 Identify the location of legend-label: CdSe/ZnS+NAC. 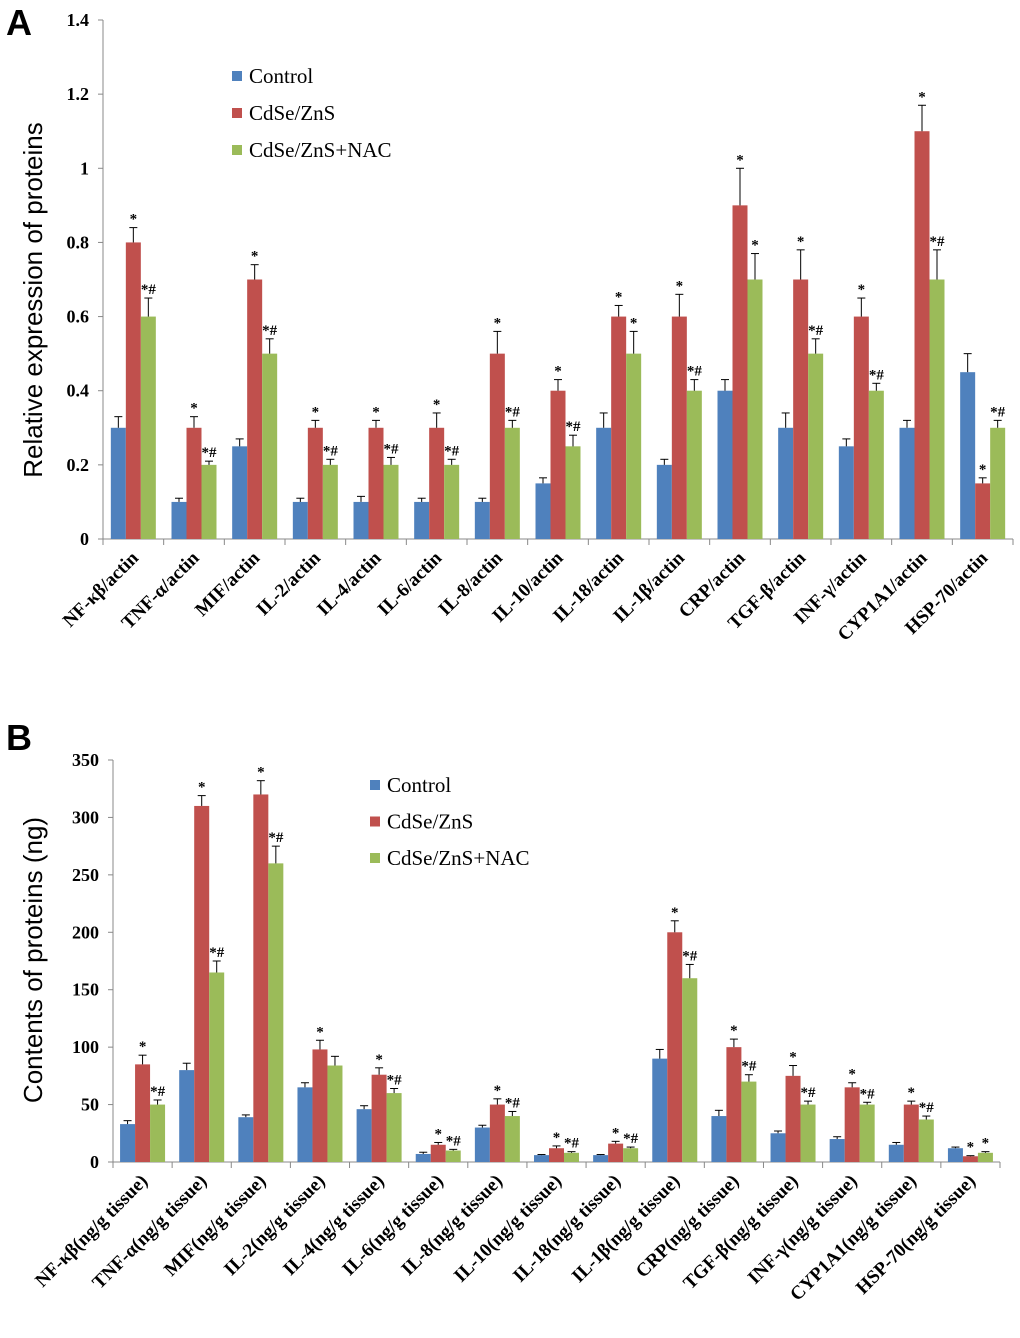
(458, 858).